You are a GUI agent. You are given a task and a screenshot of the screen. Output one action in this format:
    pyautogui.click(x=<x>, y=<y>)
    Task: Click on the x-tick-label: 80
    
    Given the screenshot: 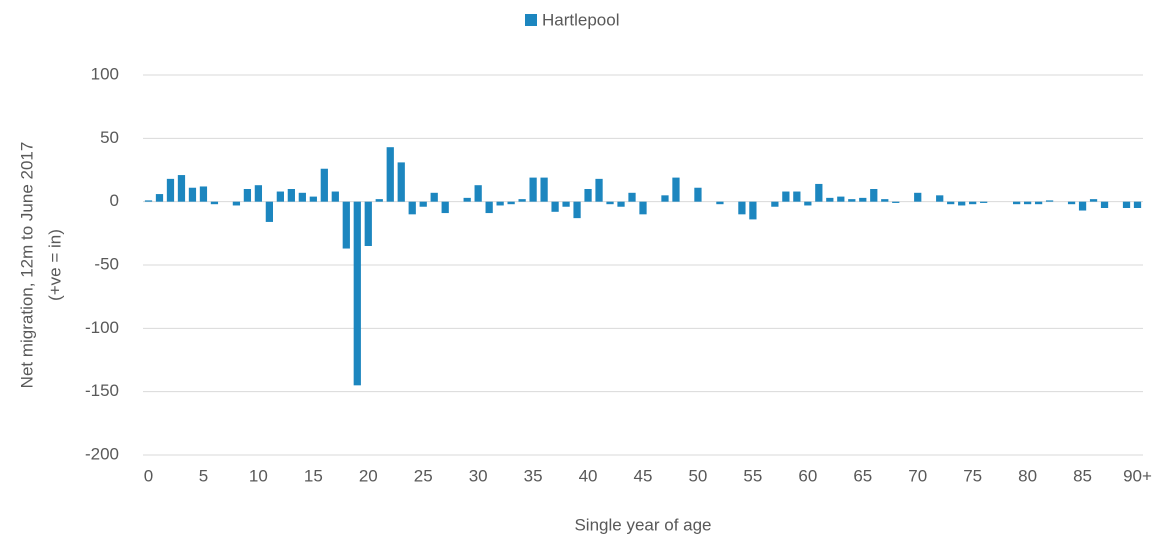 What is the action you would take?
    pyautogui.click(x=1027, y=475)
    